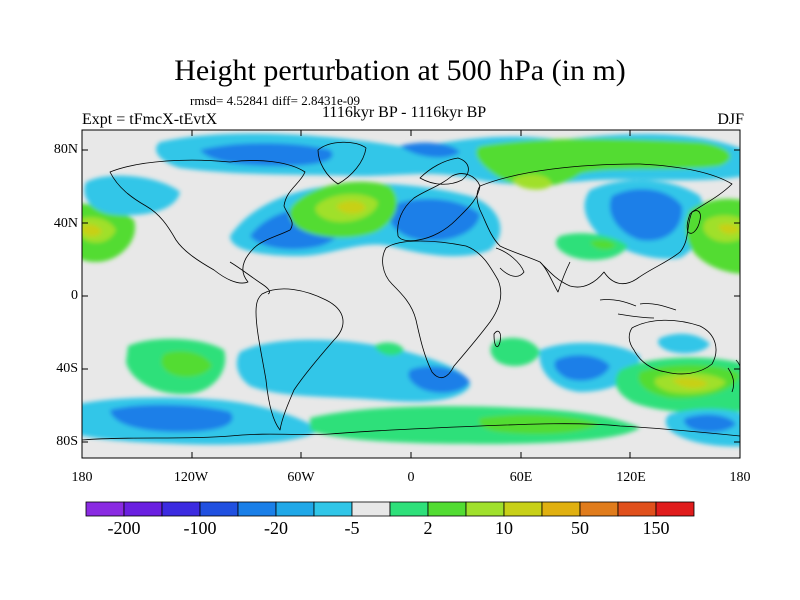  What do you see at coordinates (439, 379) in the screenshot?
I see `contour-south-atlantic-dark` at bounding box center [439, 379].